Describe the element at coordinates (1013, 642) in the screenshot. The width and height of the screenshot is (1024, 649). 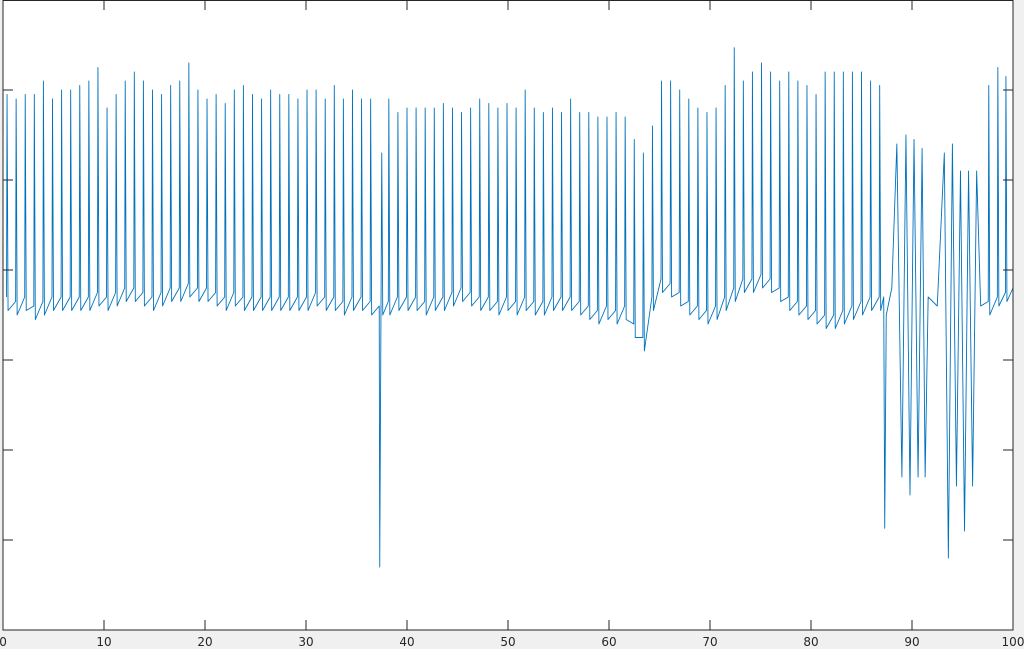
I see `x-tick-label: 100` at that location.